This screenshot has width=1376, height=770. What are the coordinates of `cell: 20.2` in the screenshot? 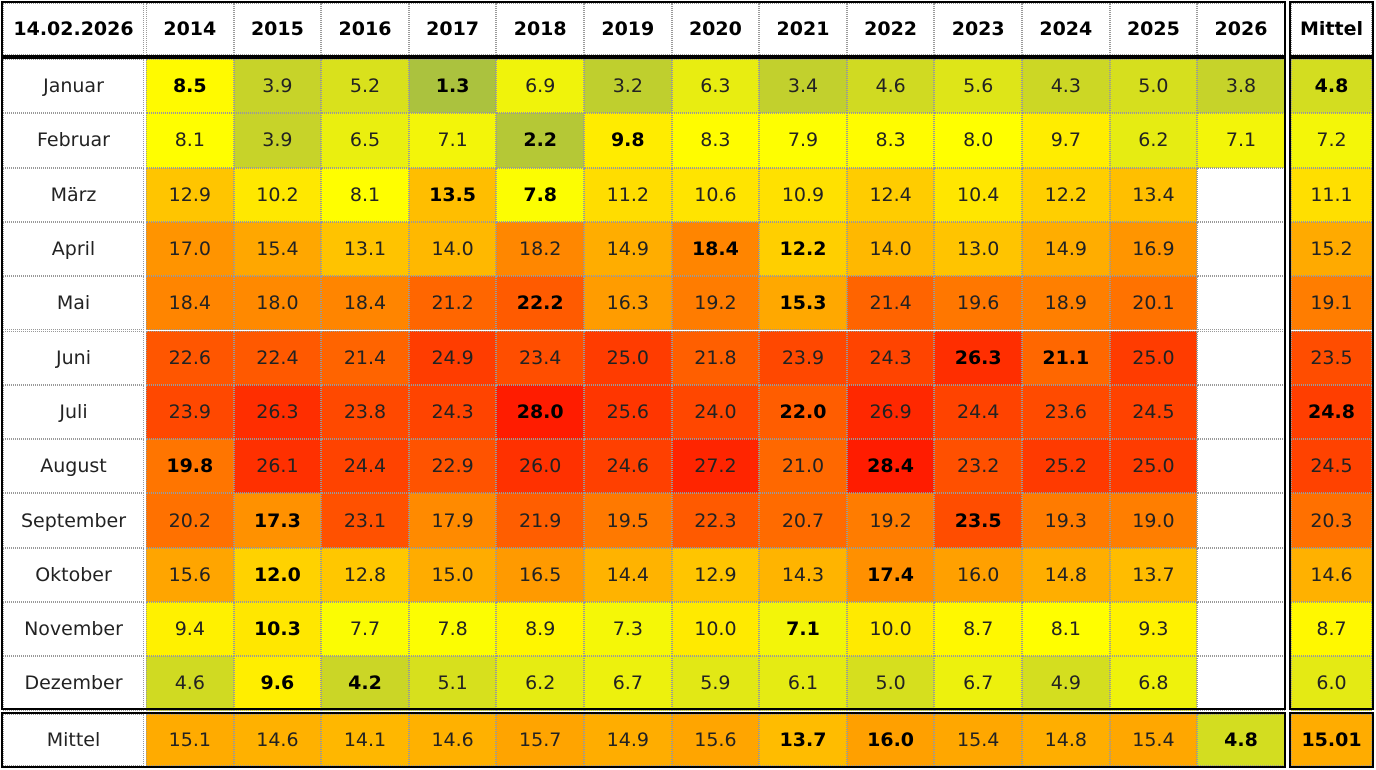 It's located at (190, 520).